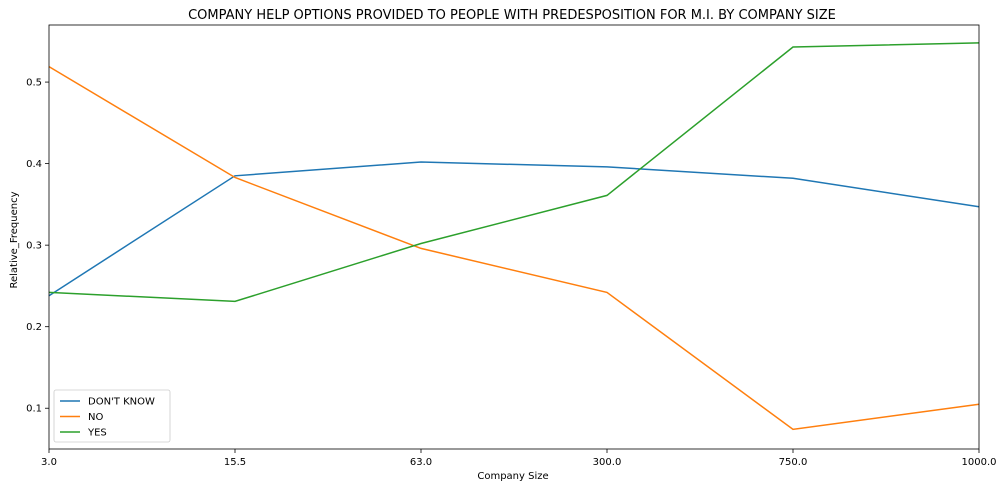 The height and width of the screenshot is (488, 1006). I want to click on legend-entry: DON'T KNOW, so click(121, 402).